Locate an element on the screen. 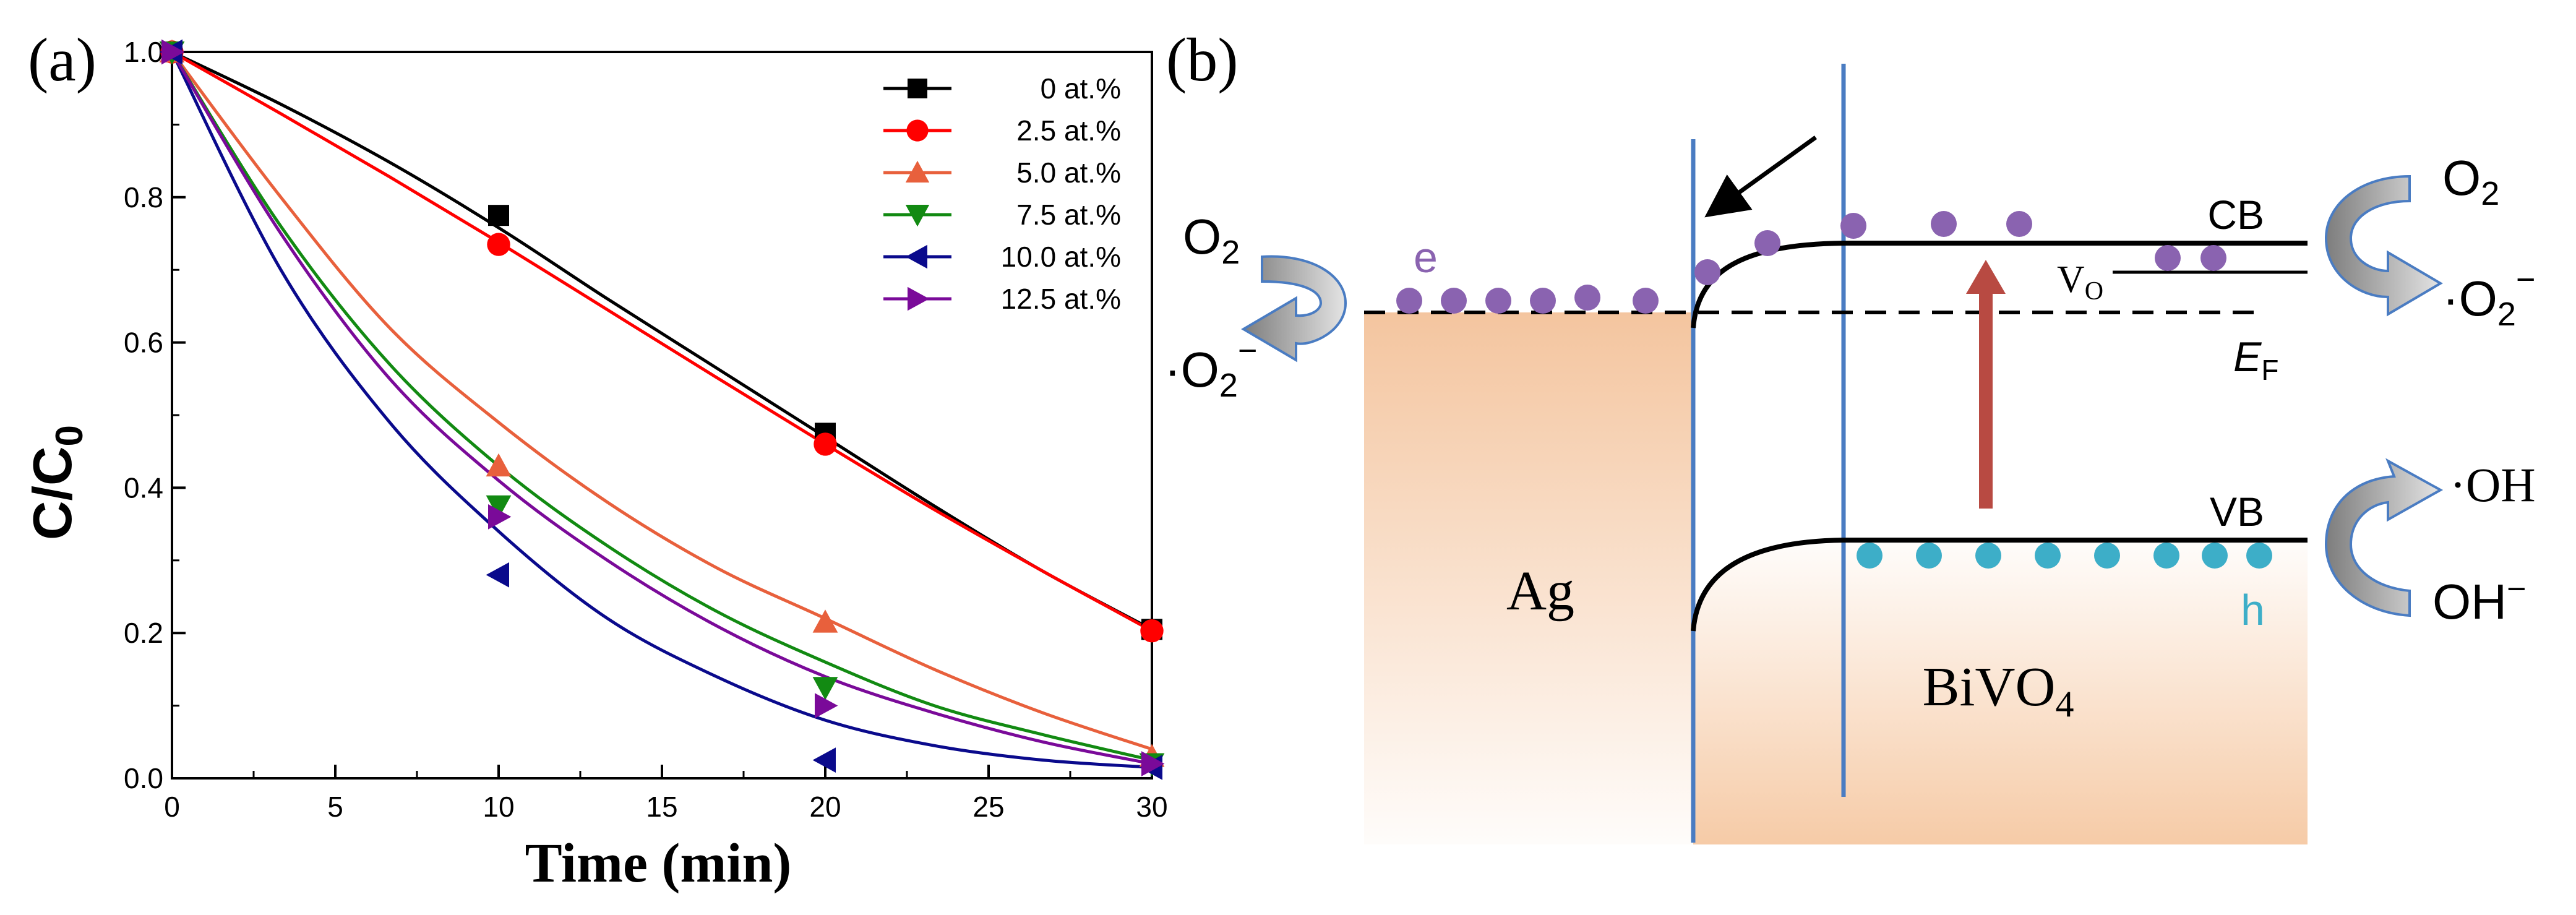 The width and height of the screenshot is (2576, 915). panel-b-label: (b) is located at coordinates (1202, 59).